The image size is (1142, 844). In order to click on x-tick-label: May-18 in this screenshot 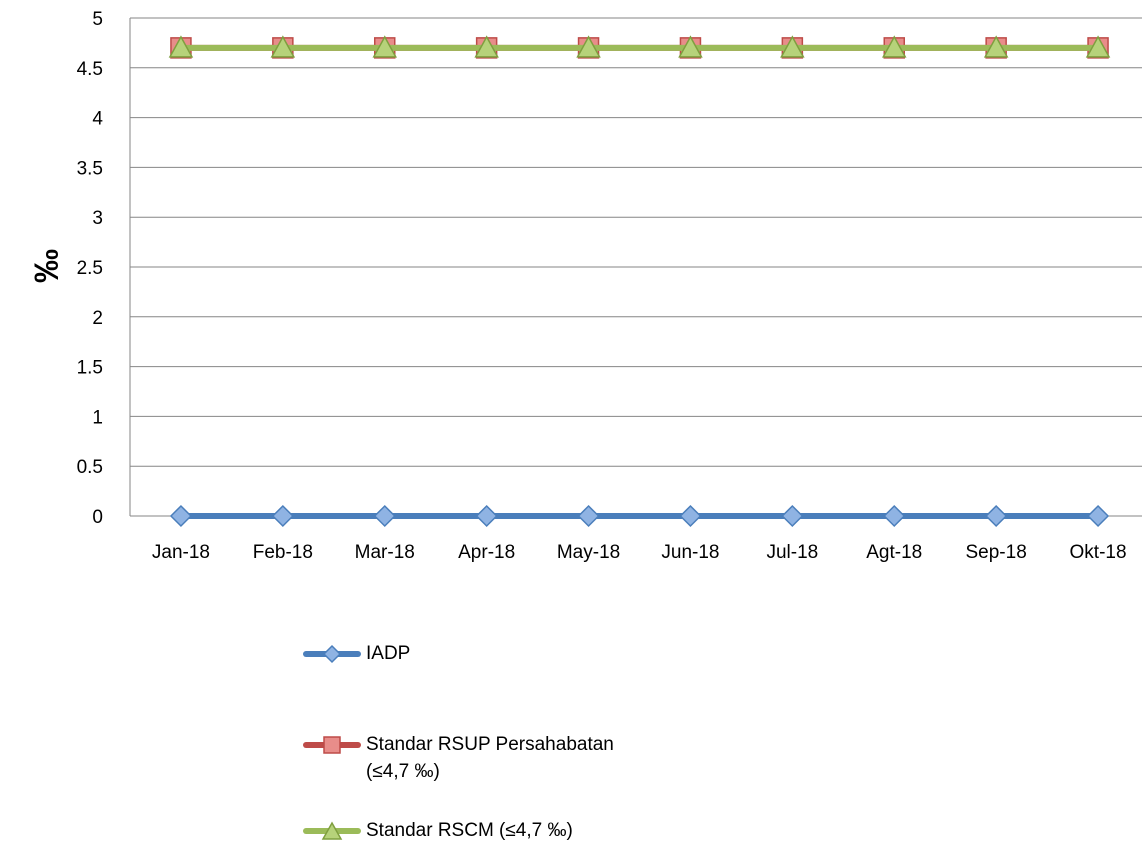, I will do `click(588, 552)`.